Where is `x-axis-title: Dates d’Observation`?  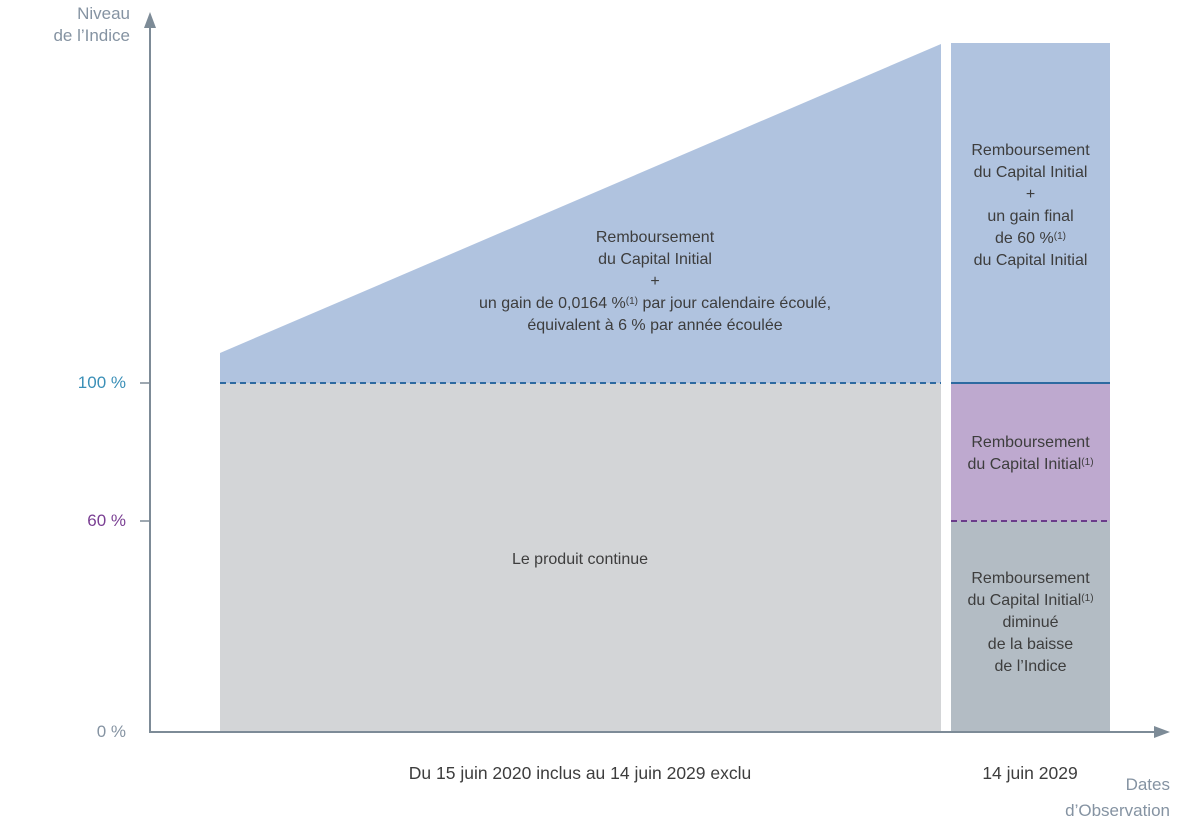
x-axis-title: Dates d’Observation is located at coordinates (1100, 798).